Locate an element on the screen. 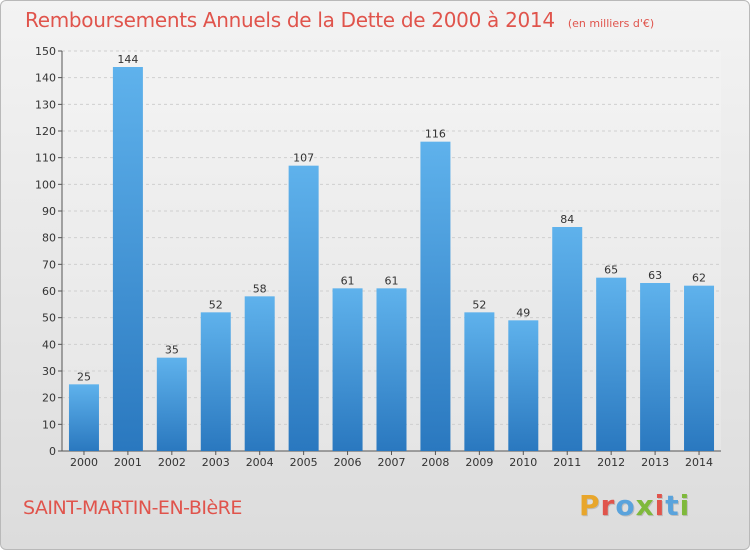 This screenshot has height=550, width=750. value-label-2002: 35 is located at coordinates (172, 350).